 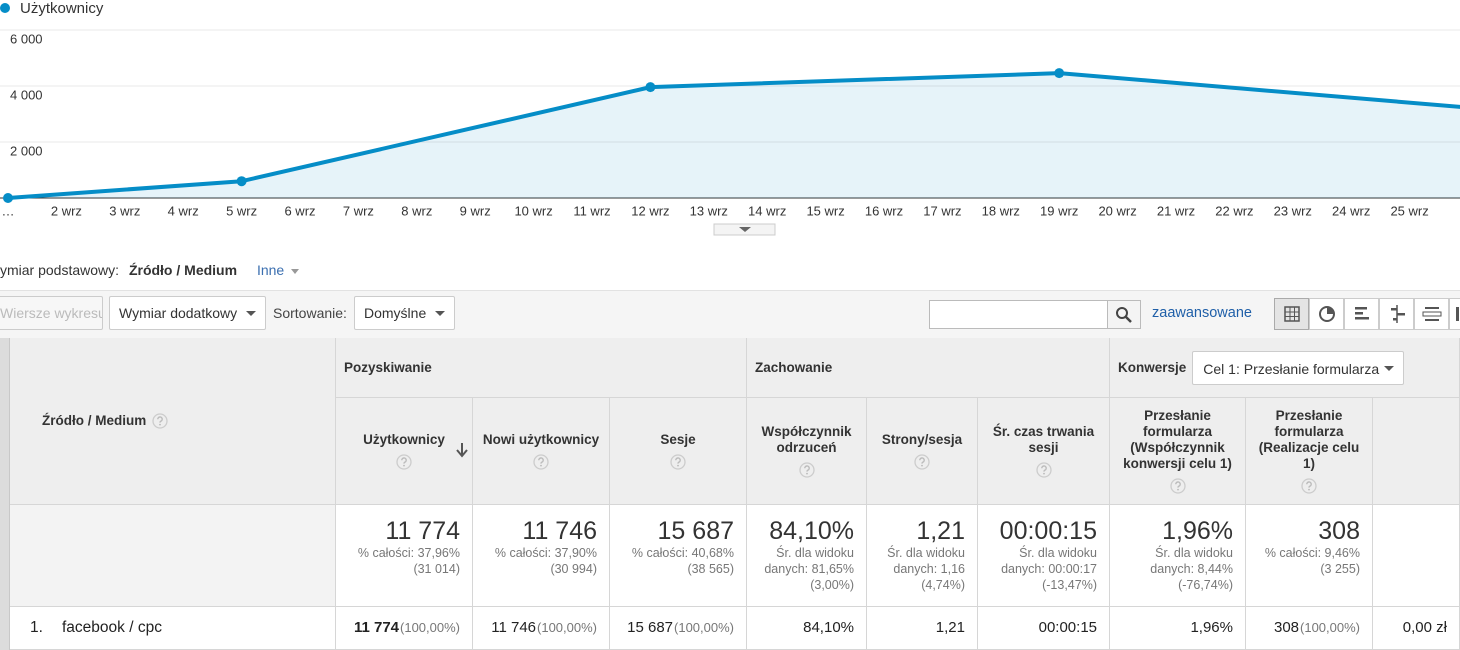 I want to click on x-tick-label: 25 wrz, so click(x=1409, y=210).